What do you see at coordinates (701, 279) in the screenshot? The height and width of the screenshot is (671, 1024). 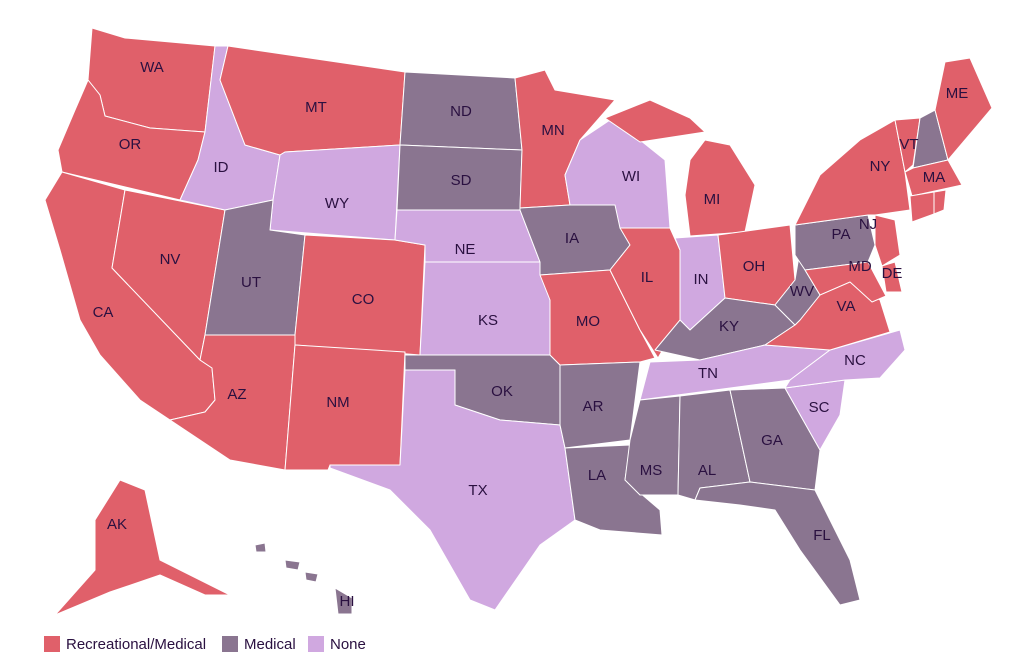 I see `state-label: IN` at bounding box center [701, 279].